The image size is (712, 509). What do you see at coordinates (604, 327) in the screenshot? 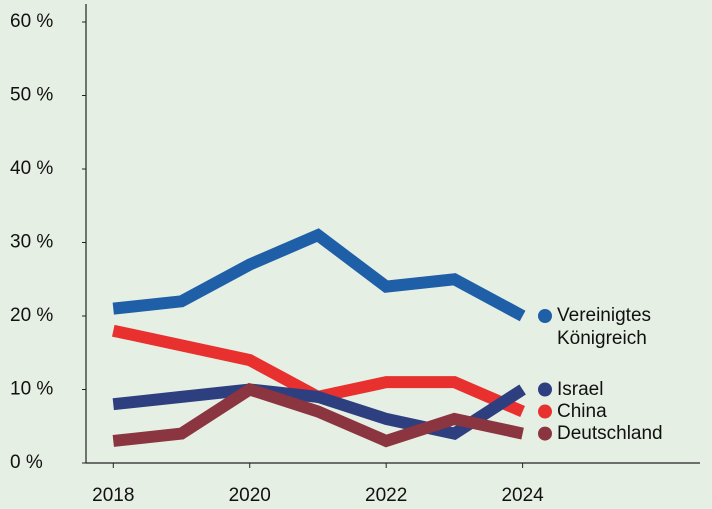
I see `legend-label: Vereinigtes Königreich` at bounding box center [604, 327].